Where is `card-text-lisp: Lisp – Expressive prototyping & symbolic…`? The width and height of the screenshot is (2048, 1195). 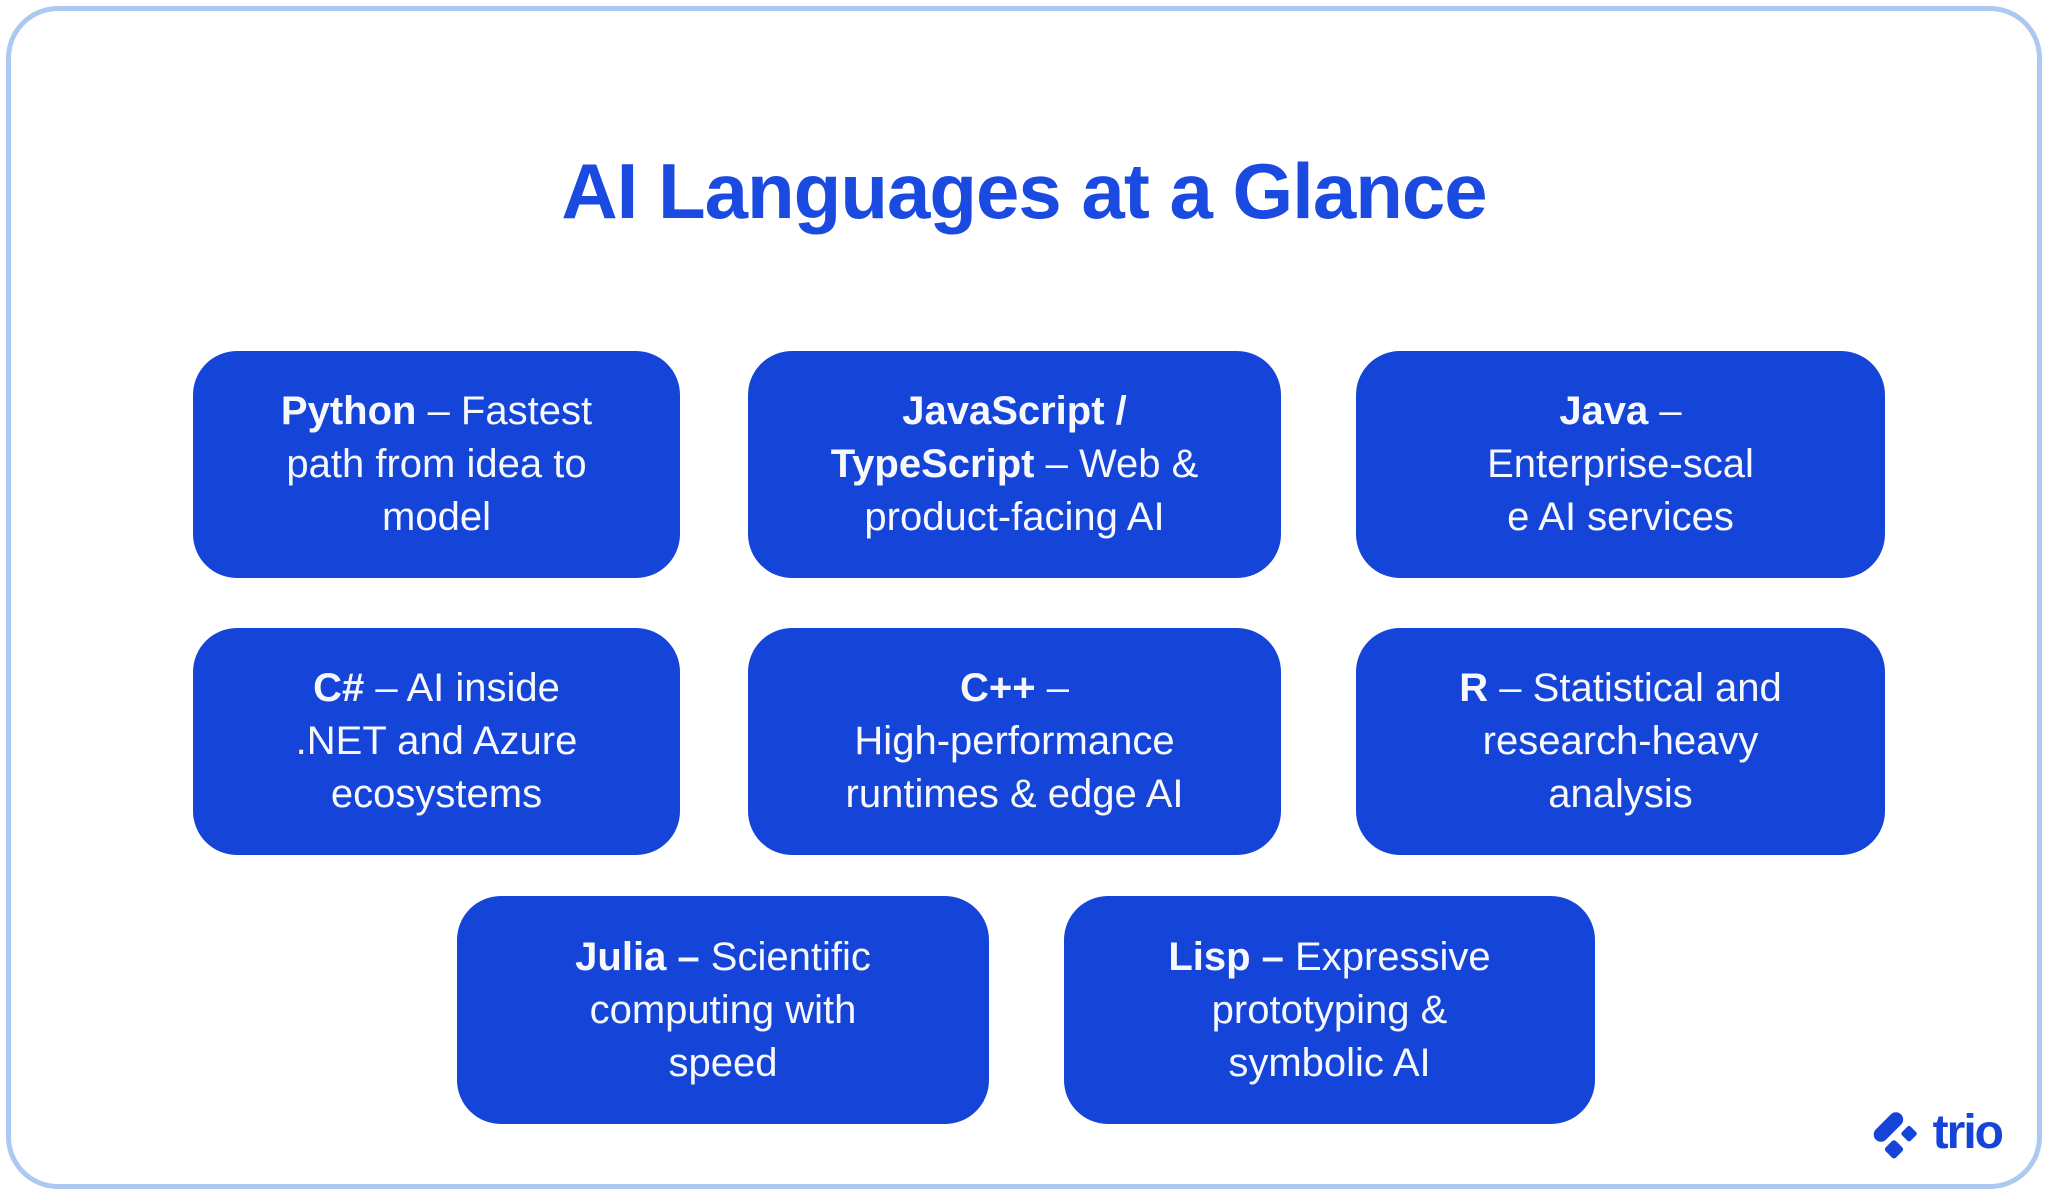 card-text-lisp: Lisp – Expressive prototyping & symbolic… is located at coordinates (1329, 1010).